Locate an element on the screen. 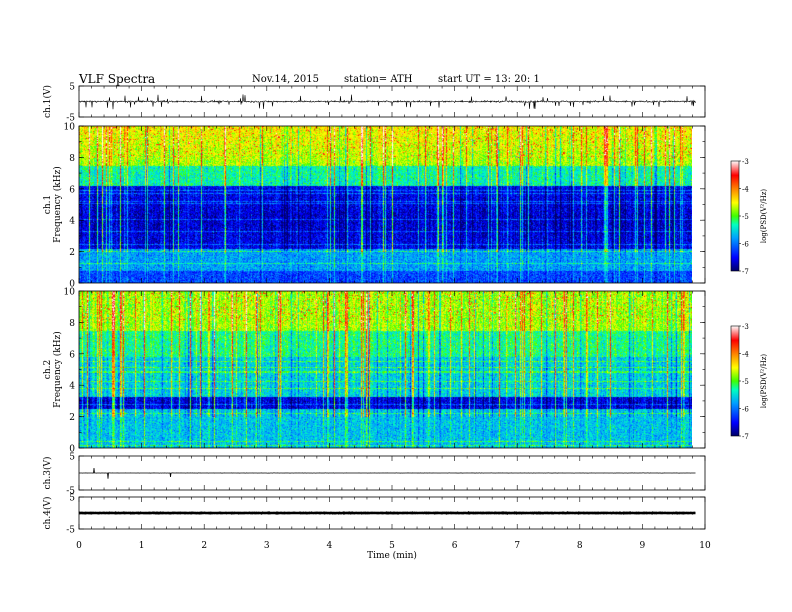  spectrogram-ch1-colorbar-tick-label: -7 is located at coordinates (745, 272).